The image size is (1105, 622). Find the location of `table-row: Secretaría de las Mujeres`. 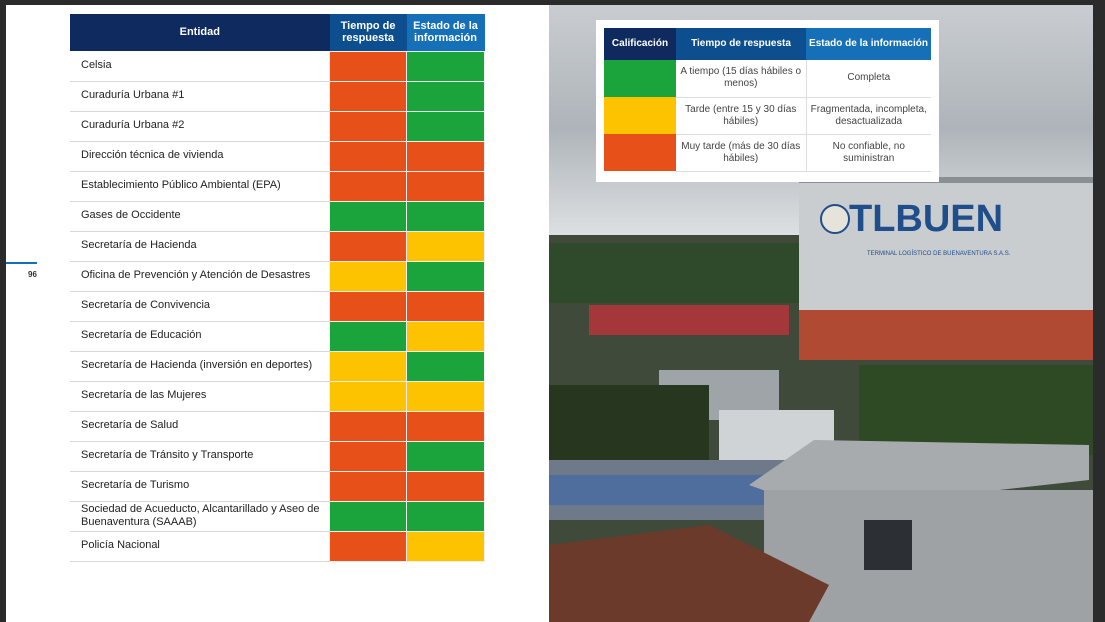

table-row: Secretaría de las Mujeres is located at coordinates (277, 396).